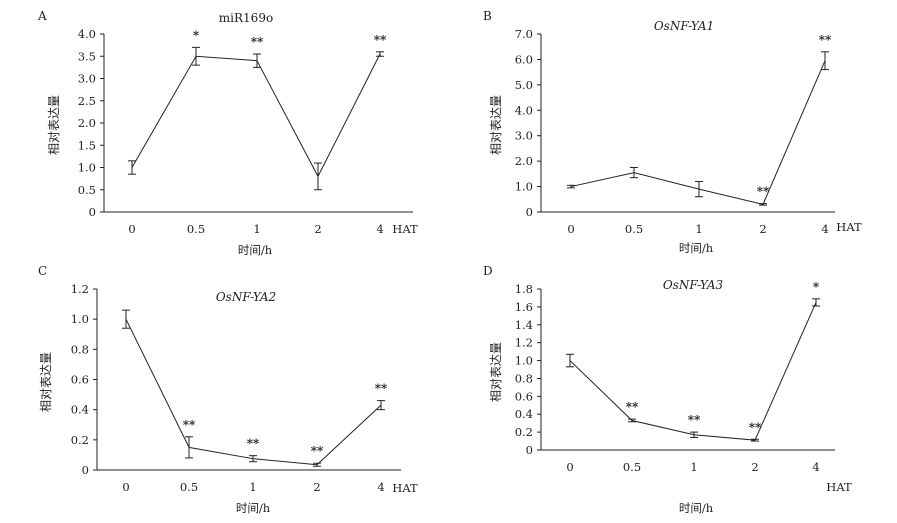  What do you see at coordinates (246, 297) in the screenshot?
I see `chart-title: OsNF-YA2` at bounding box center [246, 297].